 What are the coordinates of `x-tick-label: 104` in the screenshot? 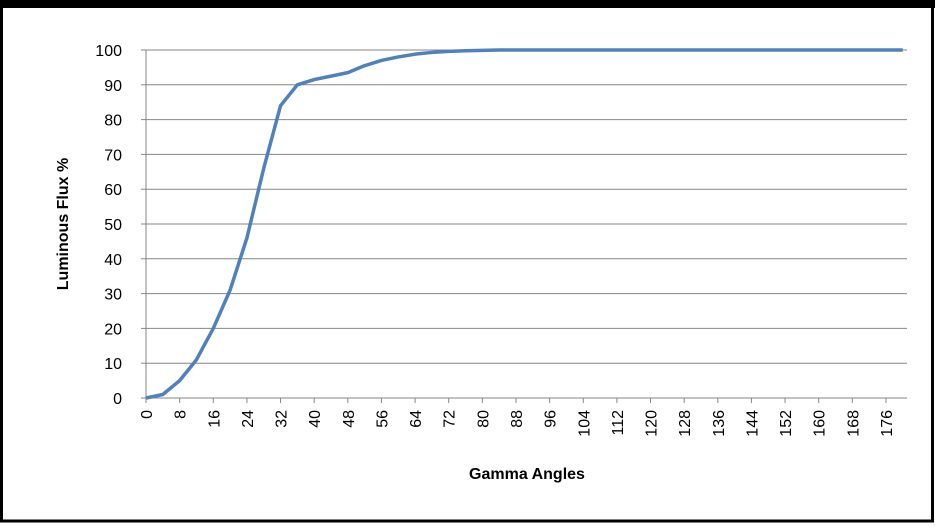 It's located at (584, 423).